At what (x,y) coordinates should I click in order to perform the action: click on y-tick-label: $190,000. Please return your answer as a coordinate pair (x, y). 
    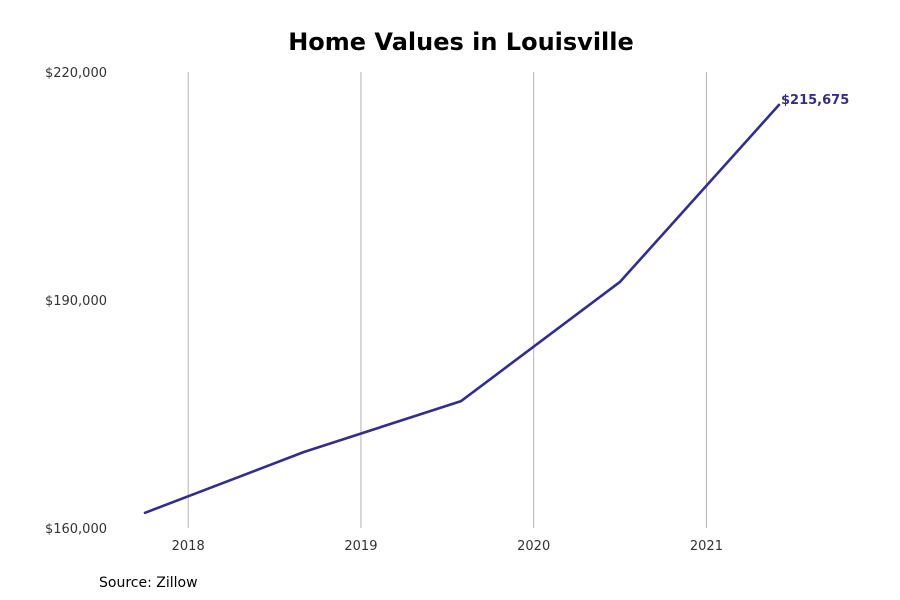
    Looking at the image, I should click on (76, 301).